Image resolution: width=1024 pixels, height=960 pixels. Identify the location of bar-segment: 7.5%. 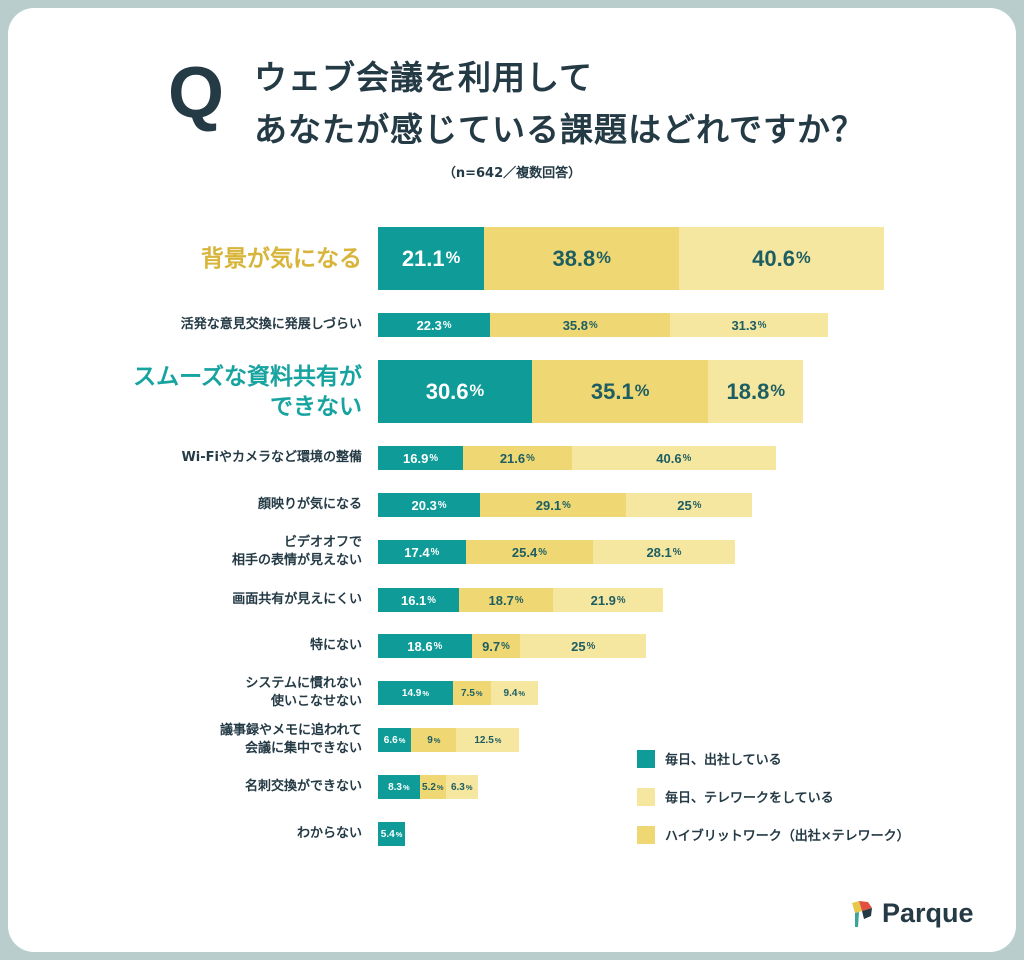
(471, 693).